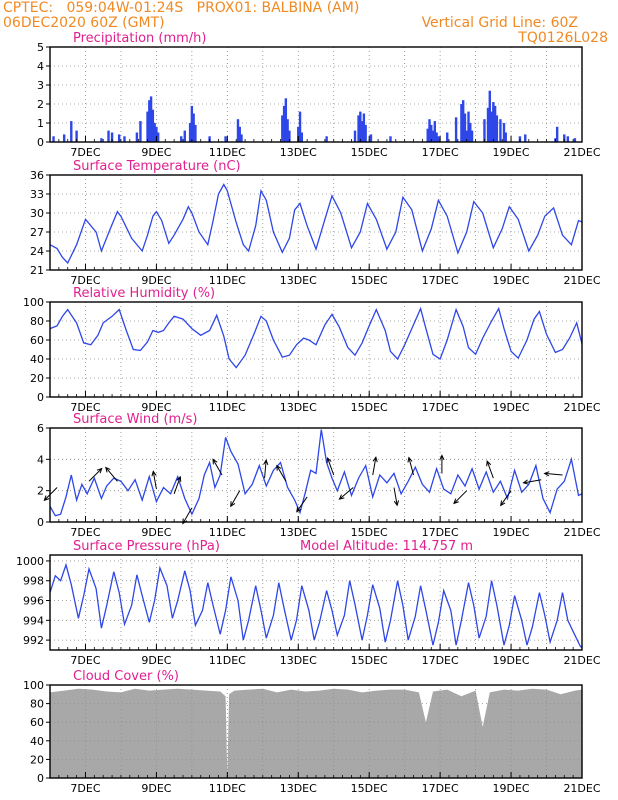  I want to click on y-tick-label: 5, so click(40, 47).